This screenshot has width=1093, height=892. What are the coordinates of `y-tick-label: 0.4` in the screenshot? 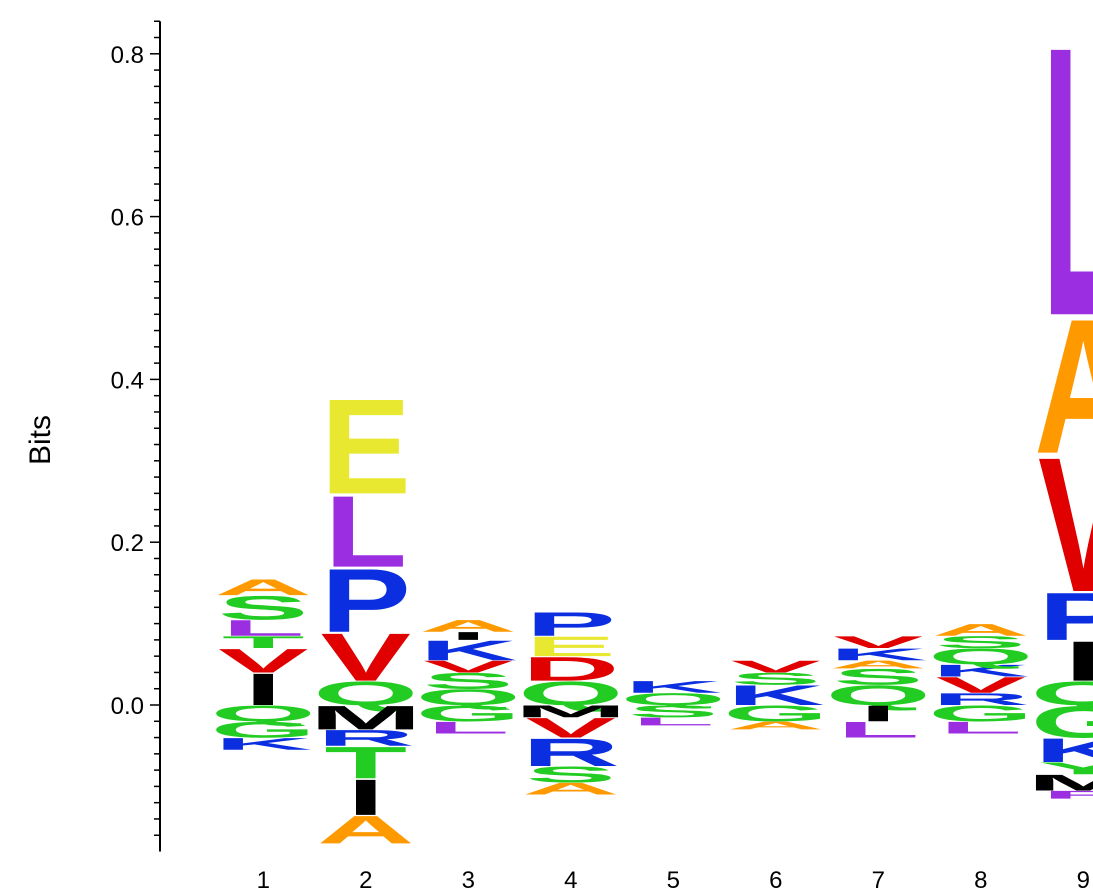 It's located at (127, 380).